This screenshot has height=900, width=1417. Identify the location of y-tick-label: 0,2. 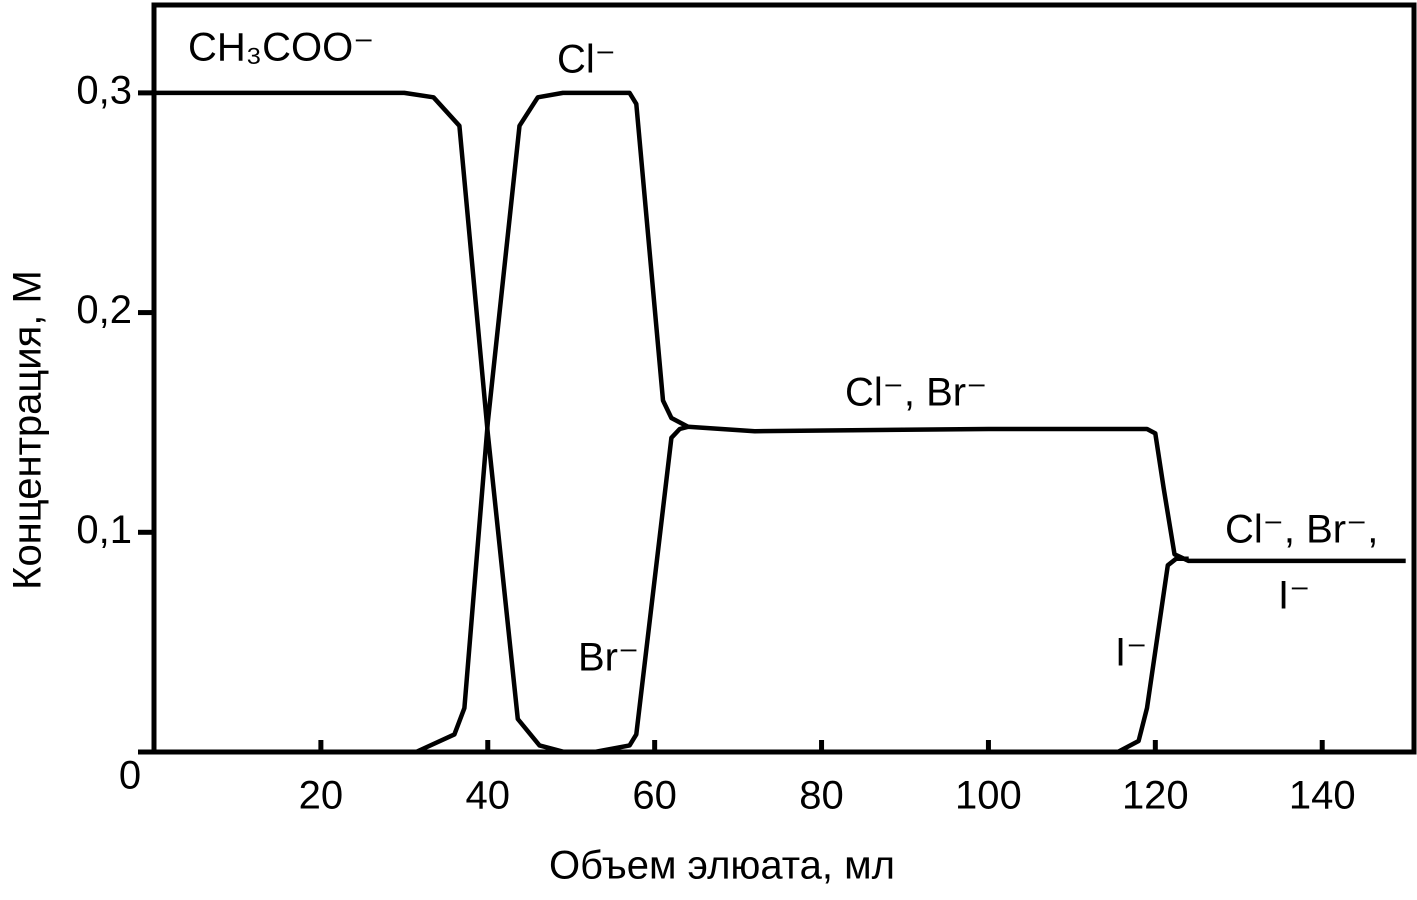
(104, 310).